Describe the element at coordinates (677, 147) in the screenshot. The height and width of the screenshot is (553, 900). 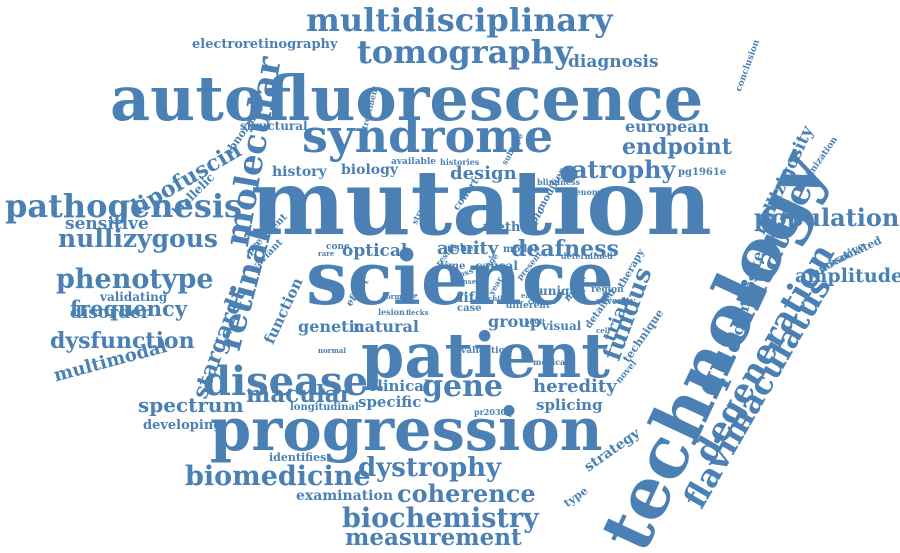
I see `word-endpoint: endpoint` at that location.